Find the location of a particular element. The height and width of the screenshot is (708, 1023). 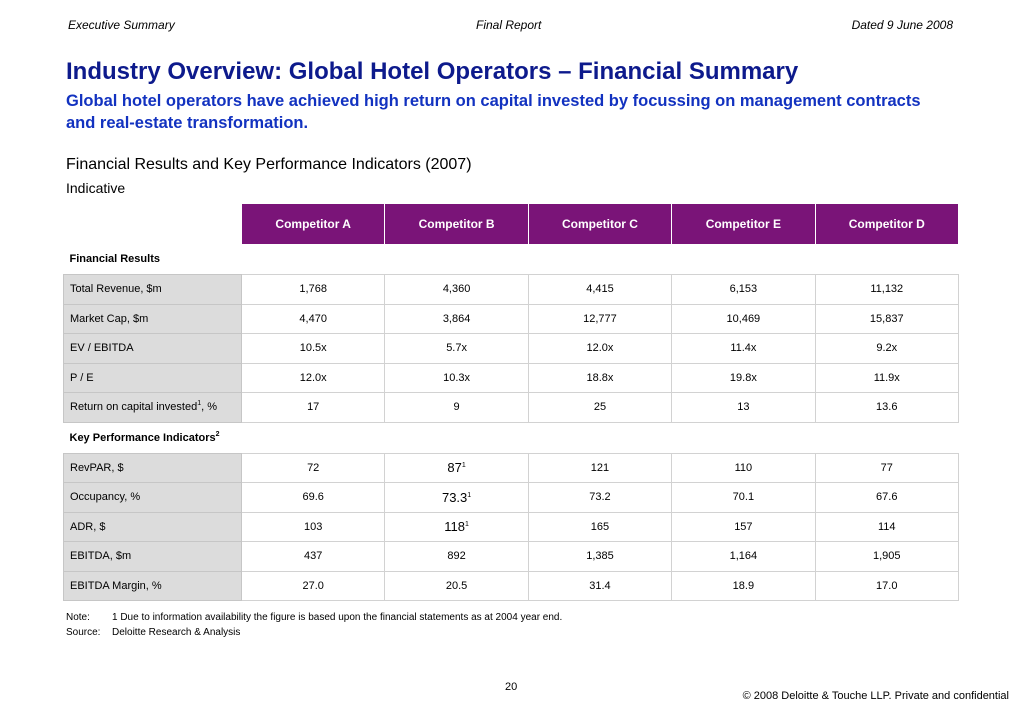

table-cell: 72 is located at coordinates (313, 467).